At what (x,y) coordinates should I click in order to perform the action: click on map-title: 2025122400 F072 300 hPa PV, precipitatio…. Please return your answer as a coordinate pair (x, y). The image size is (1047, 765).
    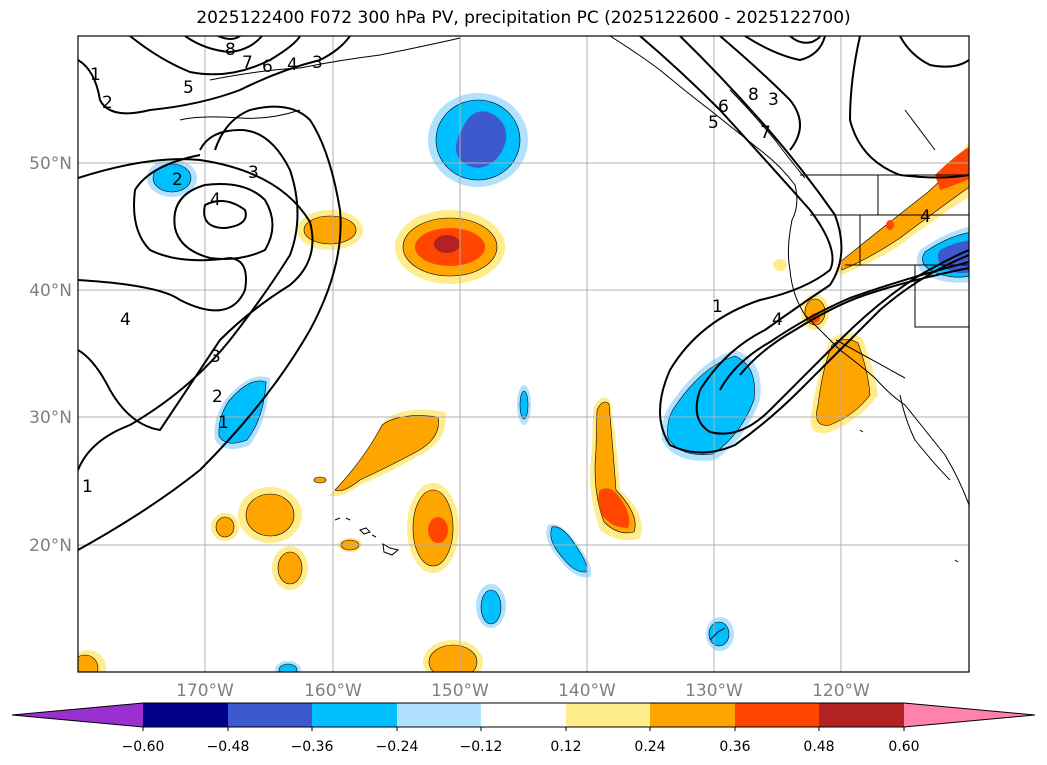
    Looking at the image, I should click on (523, 18).